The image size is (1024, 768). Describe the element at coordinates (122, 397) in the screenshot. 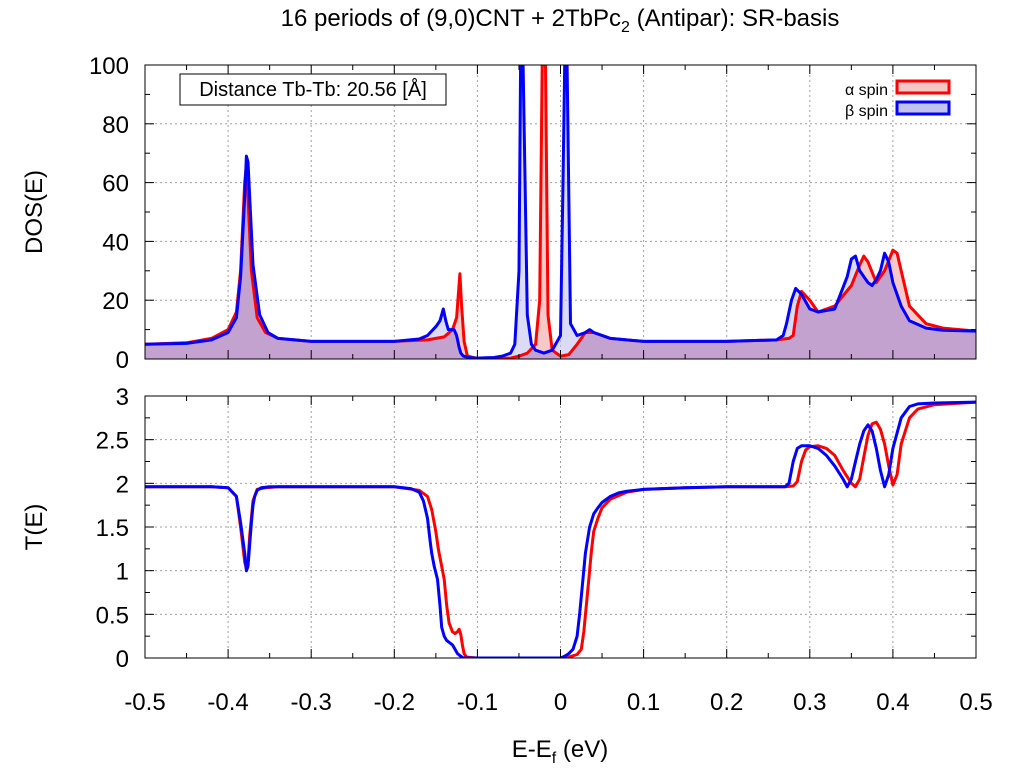

I see `transmission-ytick-label: 3` at that location.